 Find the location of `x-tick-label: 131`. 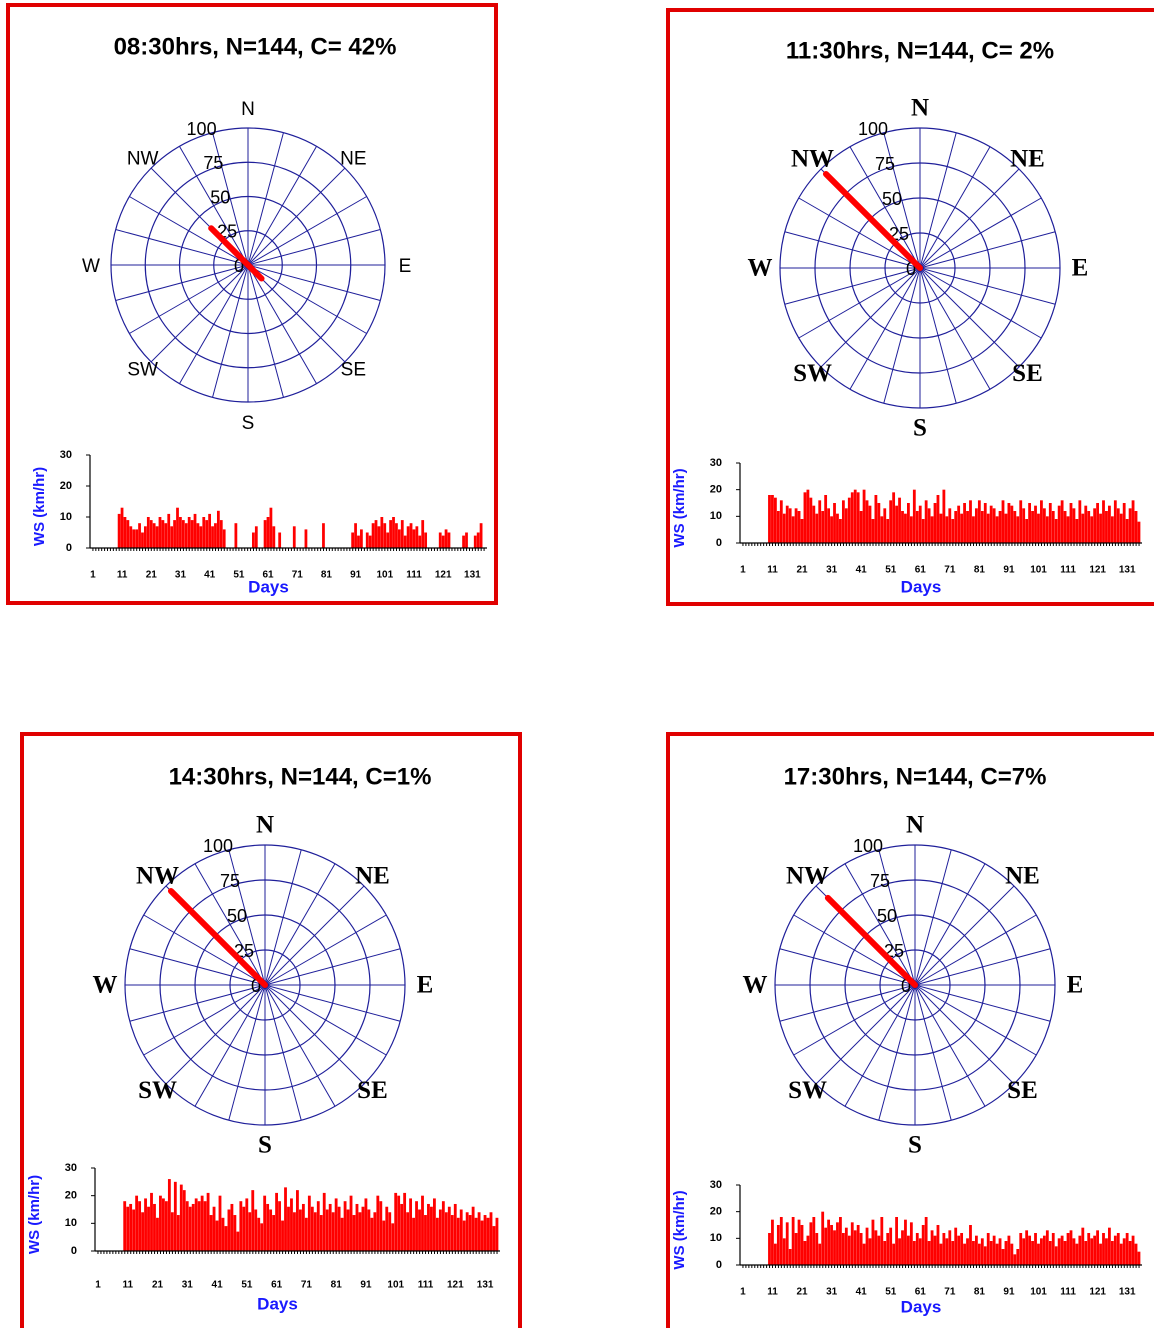

x-tick-label: 131 is located at coordinates (472, 575).